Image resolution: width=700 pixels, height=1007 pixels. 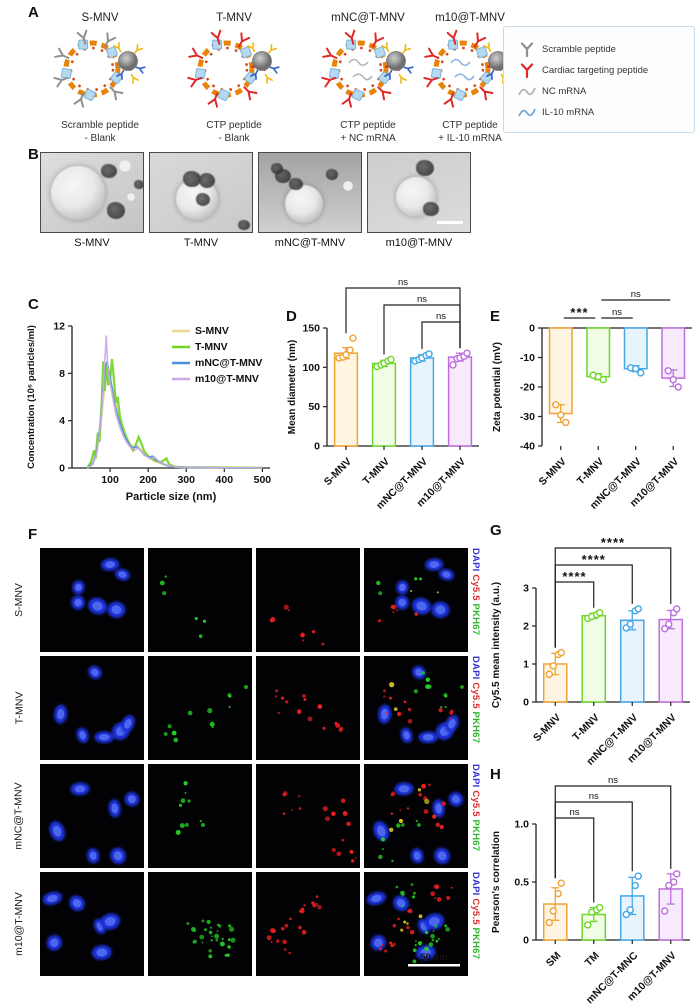 What do you see at coordinates (470, 18) in the screenshot?
I see `vesicle-title: m10@T-MNV` at bounding box center [470, 18].